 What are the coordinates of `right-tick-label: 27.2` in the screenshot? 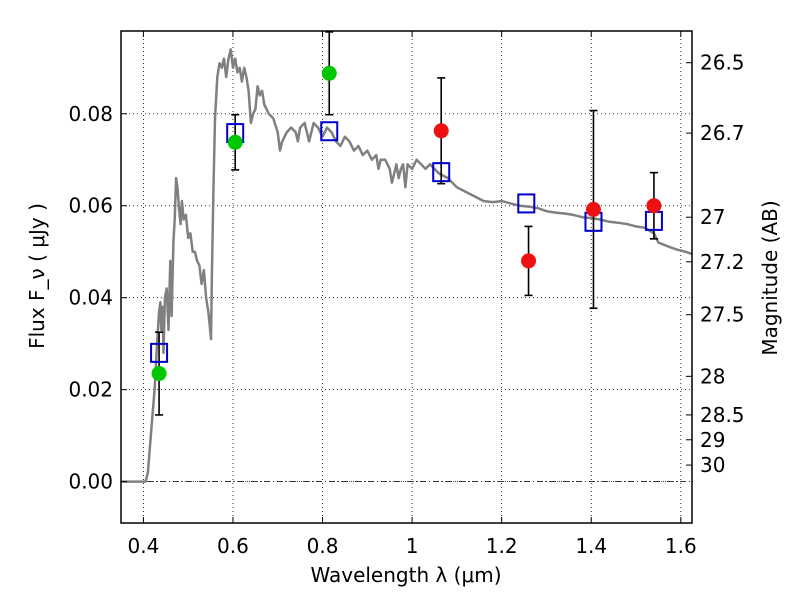 It's located at (722, 262).